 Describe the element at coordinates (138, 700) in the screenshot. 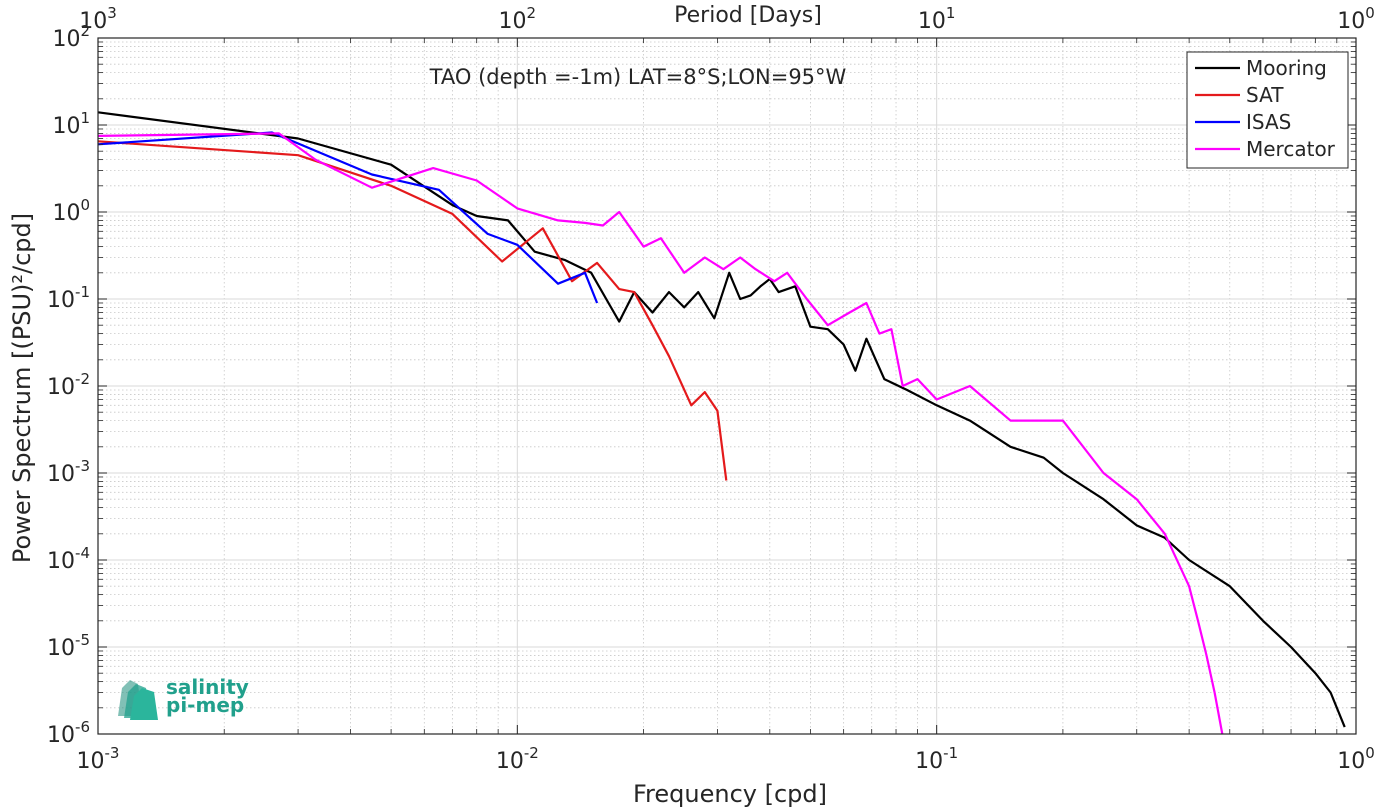

I see `waves-icon` at that location.